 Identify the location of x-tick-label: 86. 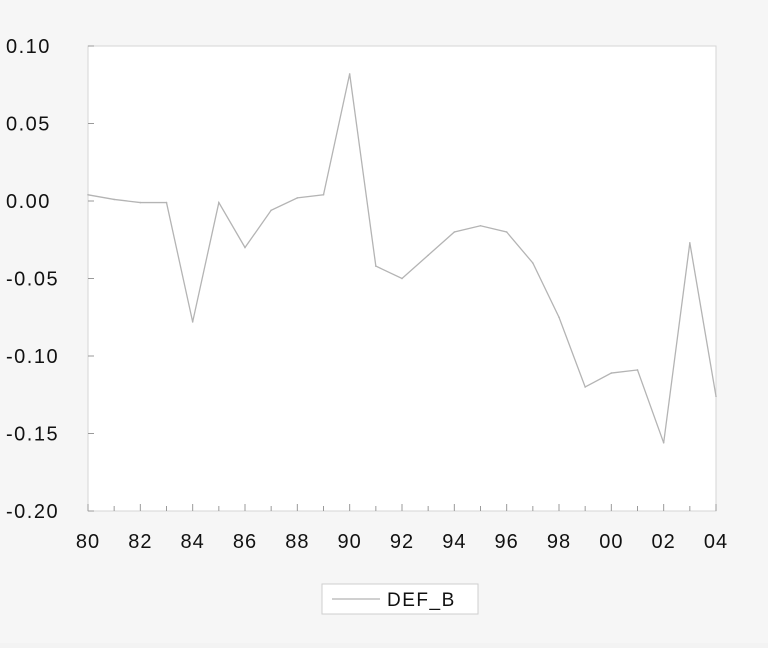
(245, 542).